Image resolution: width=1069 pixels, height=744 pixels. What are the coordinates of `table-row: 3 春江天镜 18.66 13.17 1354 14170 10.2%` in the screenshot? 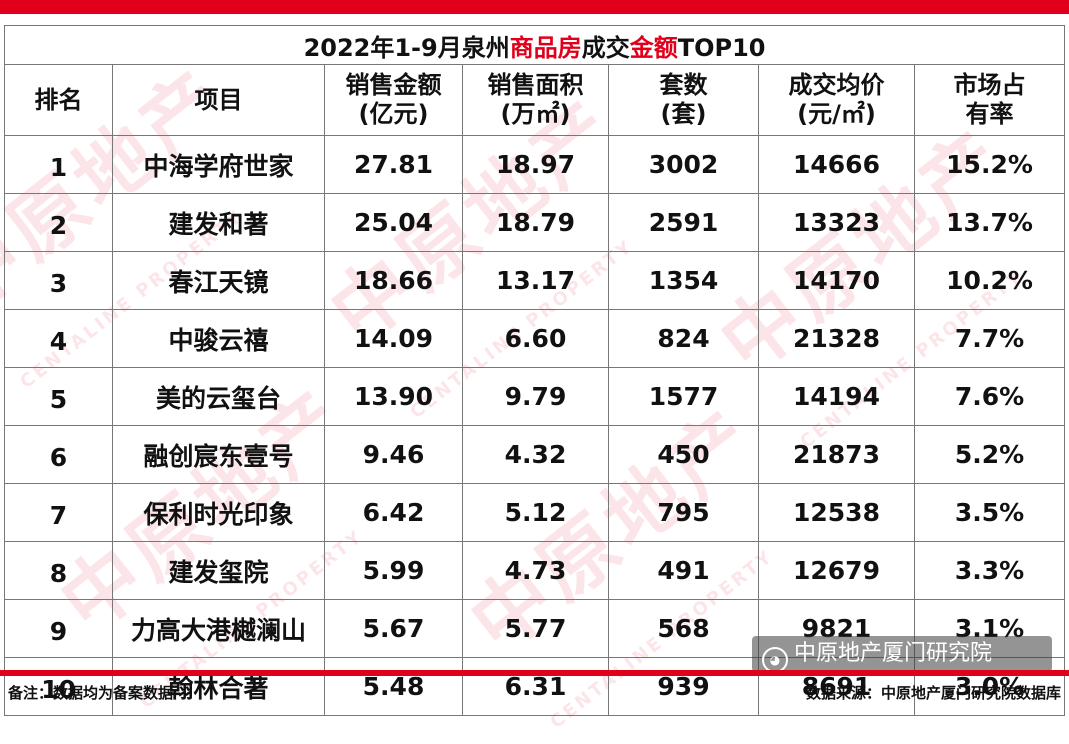 It's located at (535, 280).